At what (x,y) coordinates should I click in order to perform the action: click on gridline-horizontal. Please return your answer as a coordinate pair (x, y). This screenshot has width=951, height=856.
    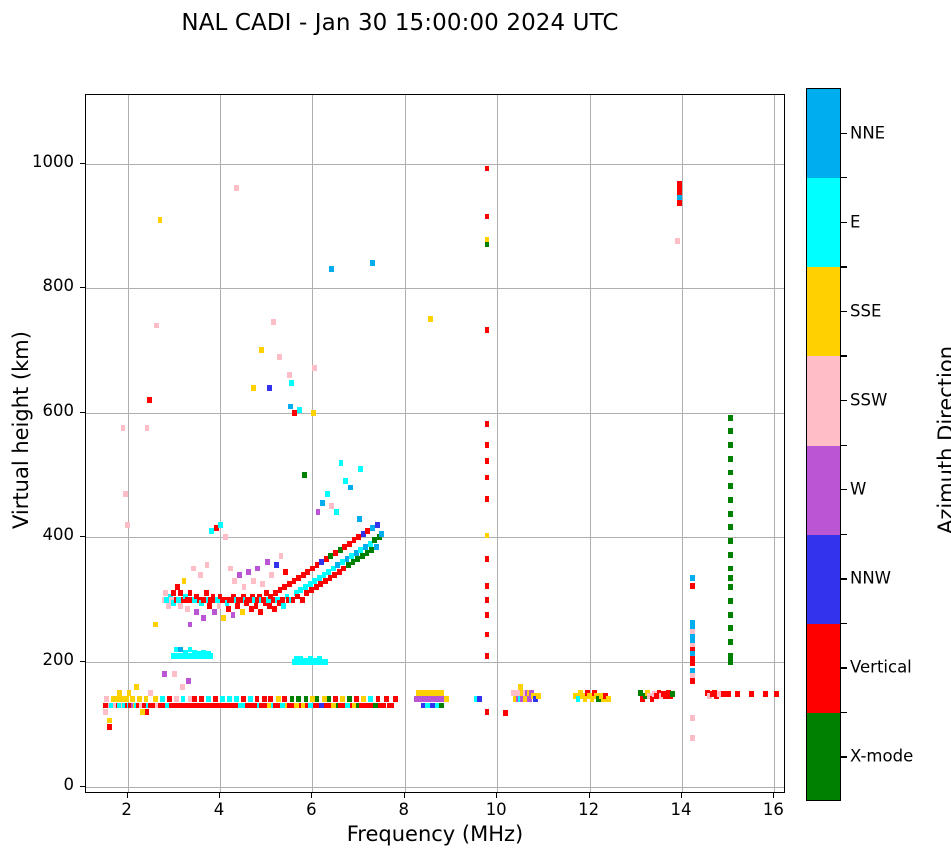
    Looking at the image, I should click on (435, 413).